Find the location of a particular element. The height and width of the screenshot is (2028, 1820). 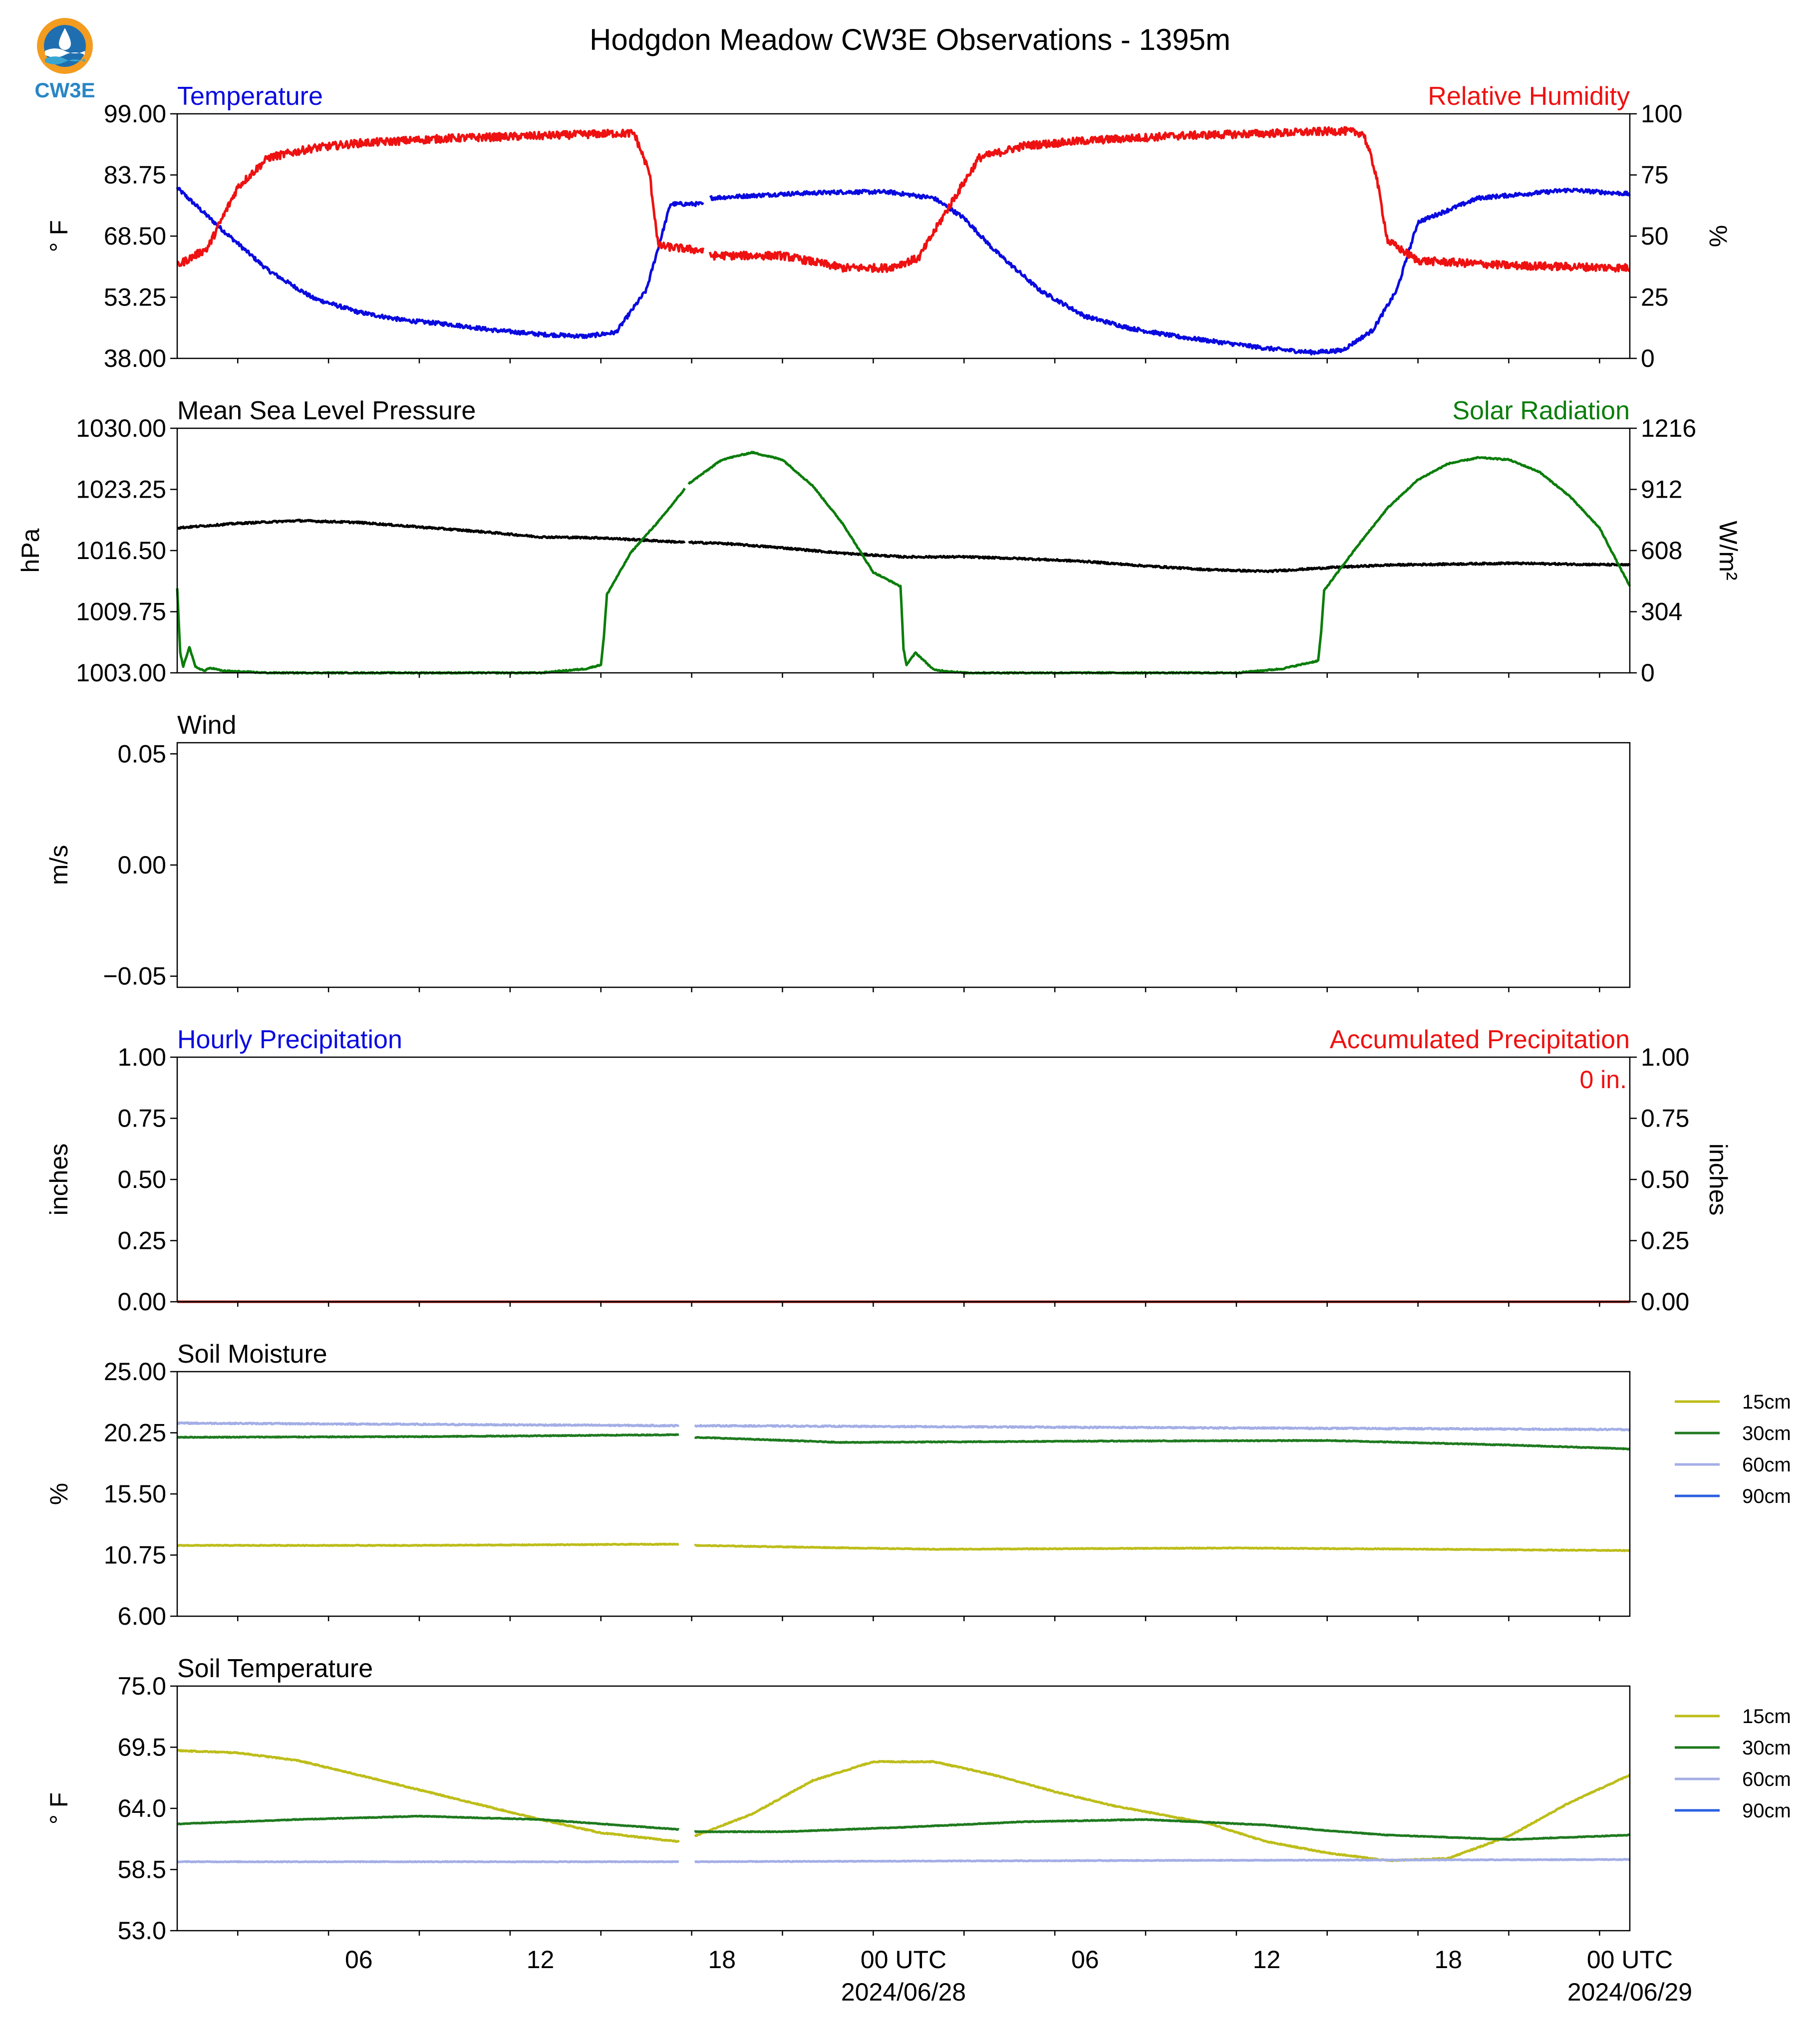

ytick-label-left: 75.0 is located at coordinates (142, 1686).